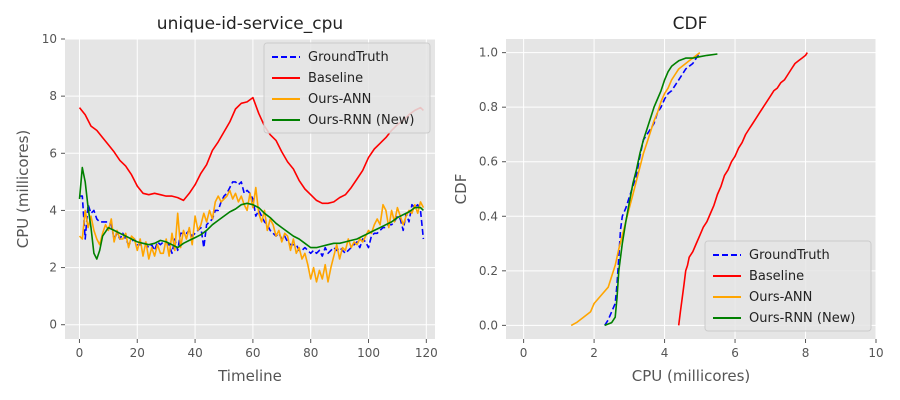  Describe the element at coordinates (137, 353) in the screenshot. I see `timeline-x-tick-label: 20` at that location.